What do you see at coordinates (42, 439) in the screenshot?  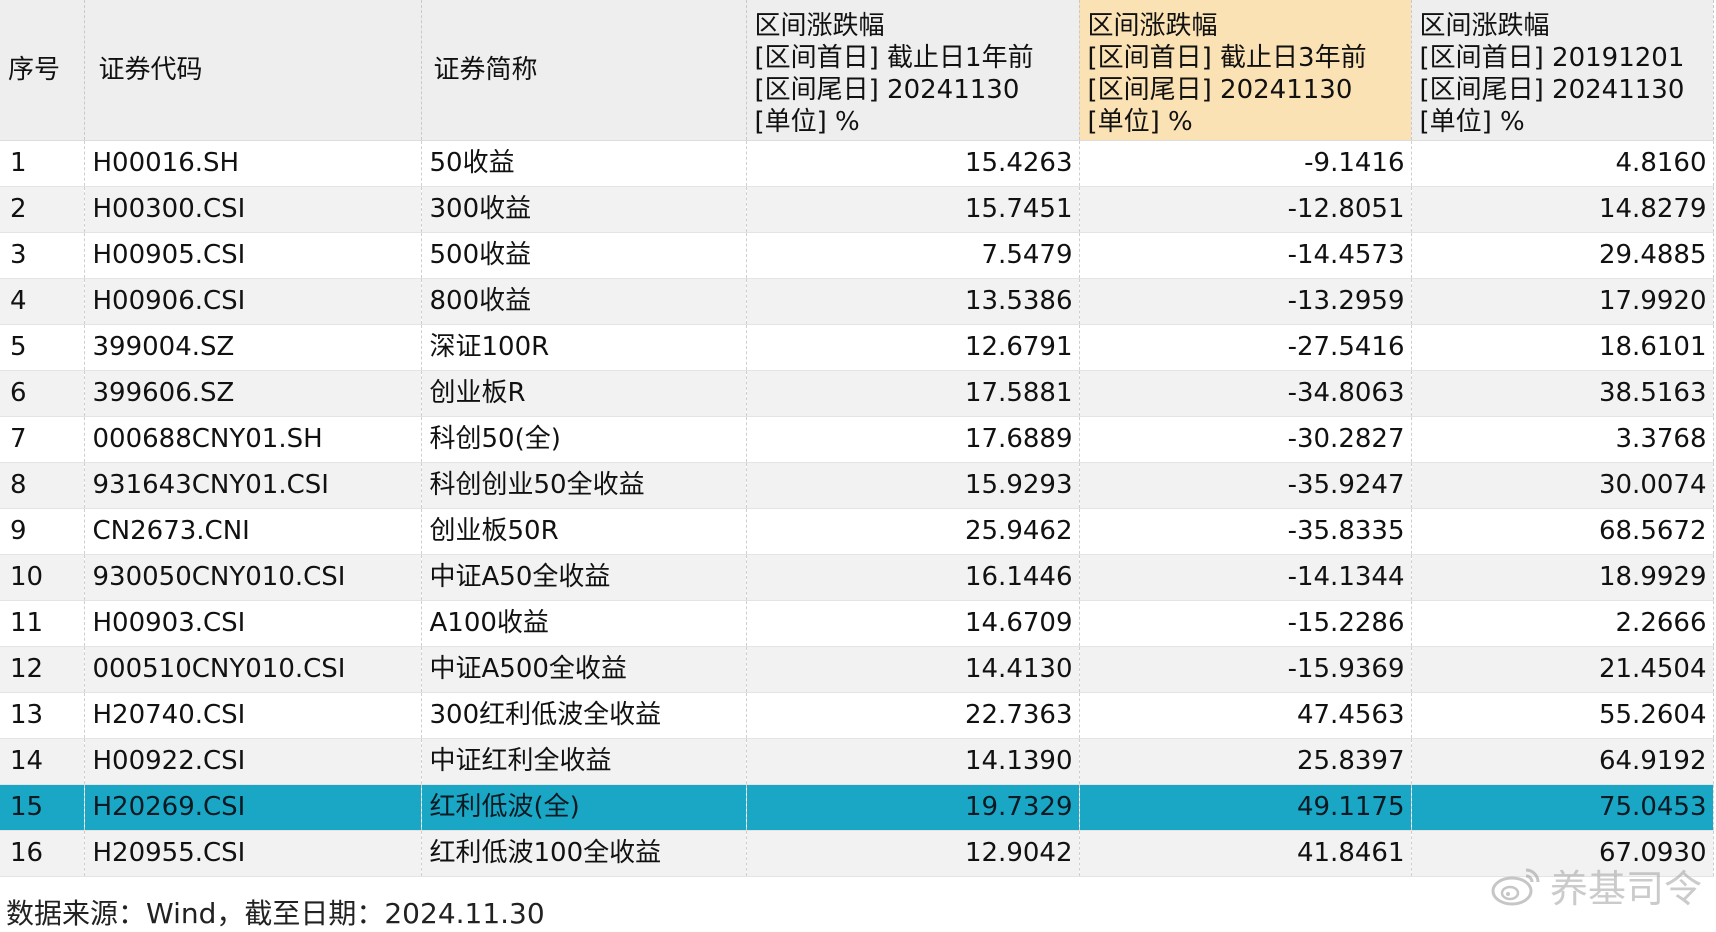 I see `cell-seq: 7` at bounding box center [42, 439].